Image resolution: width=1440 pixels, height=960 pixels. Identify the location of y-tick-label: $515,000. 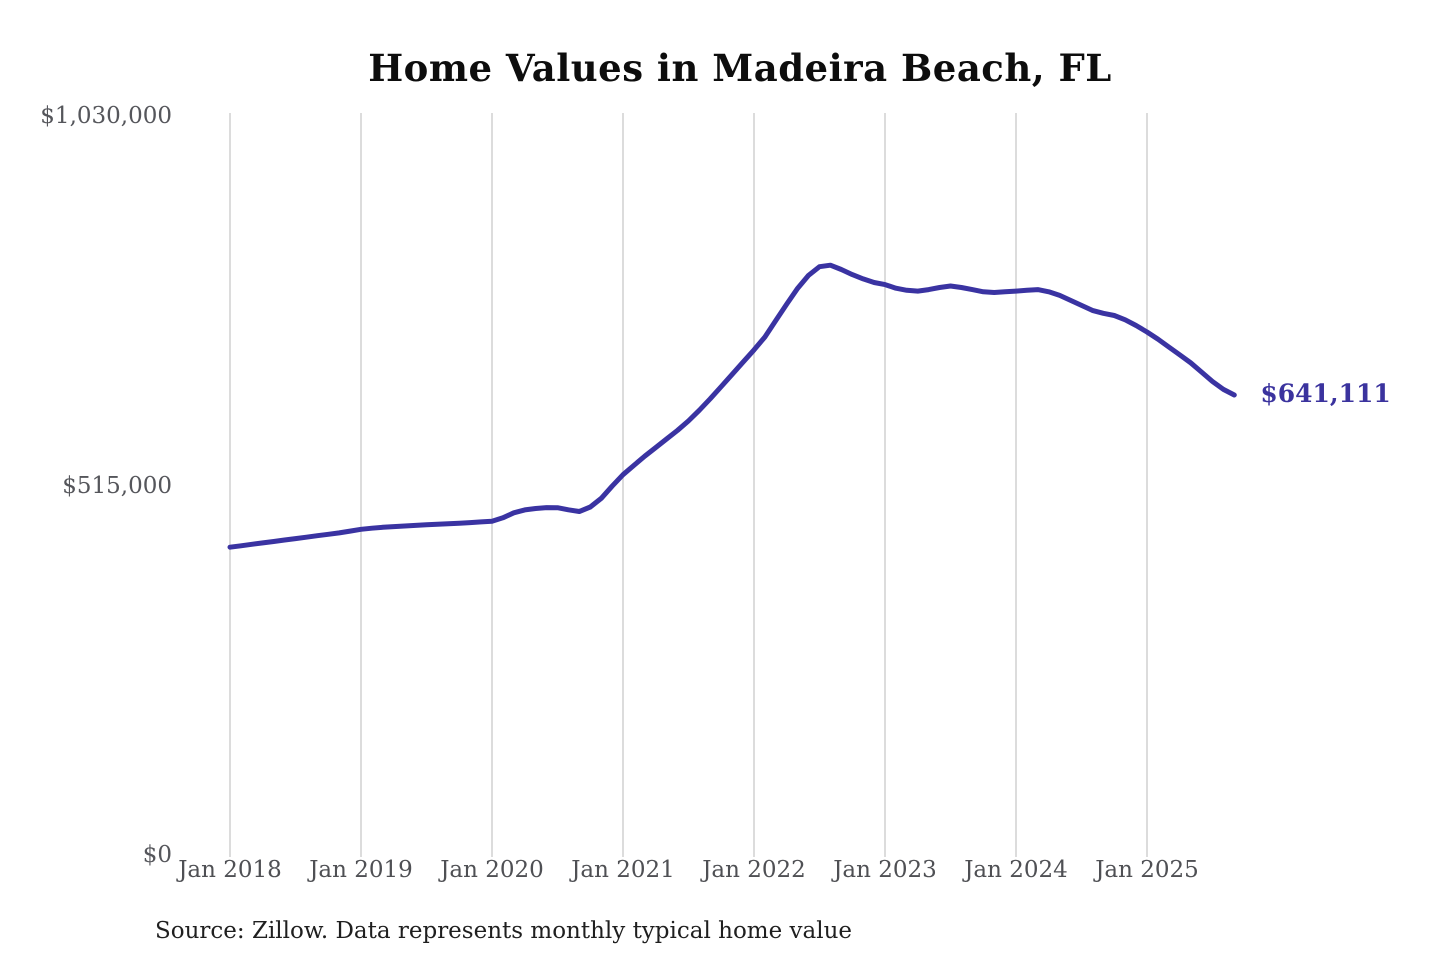
(117, 485).